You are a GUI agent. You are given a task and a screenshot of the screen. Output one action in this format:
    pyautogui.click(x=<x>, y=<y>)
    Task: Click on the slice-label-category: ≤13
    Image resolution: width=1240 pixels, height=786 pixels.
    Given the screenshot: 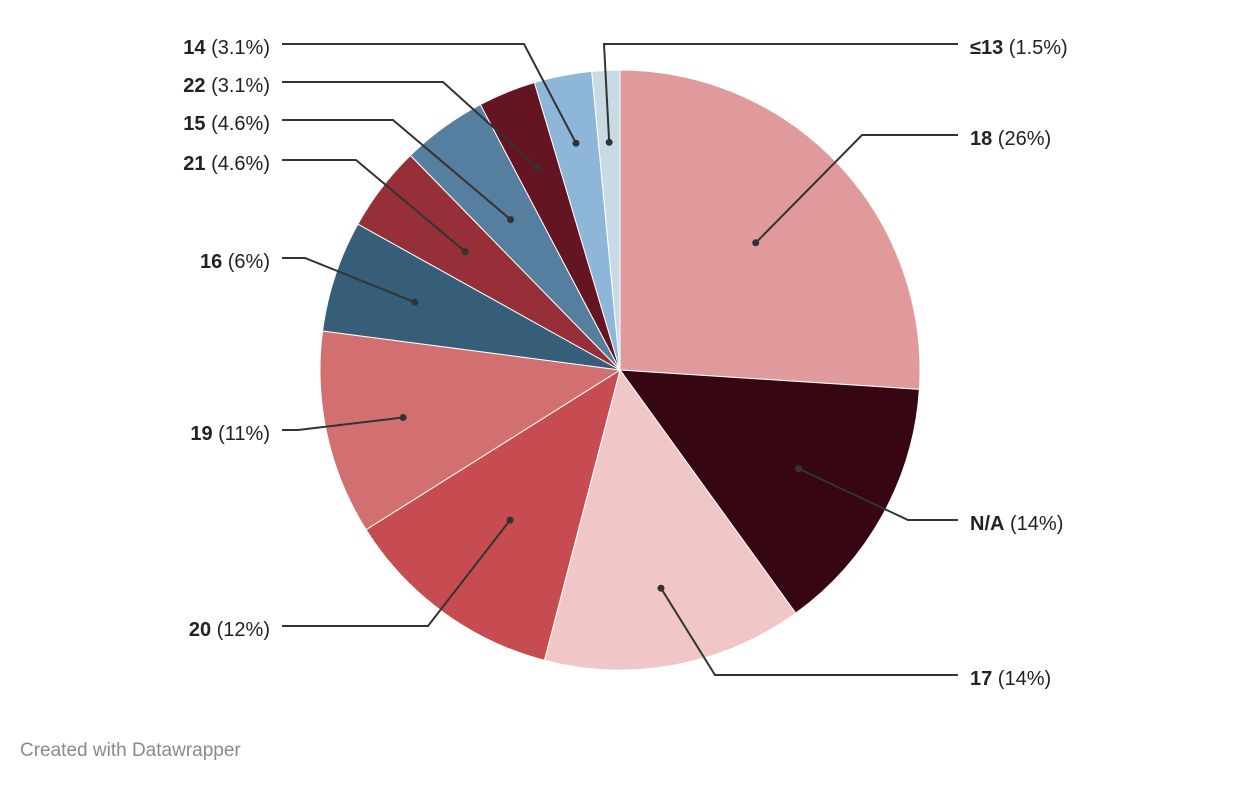 What is the action you would take?
    pyautogui.click(x=986, y=48)
    